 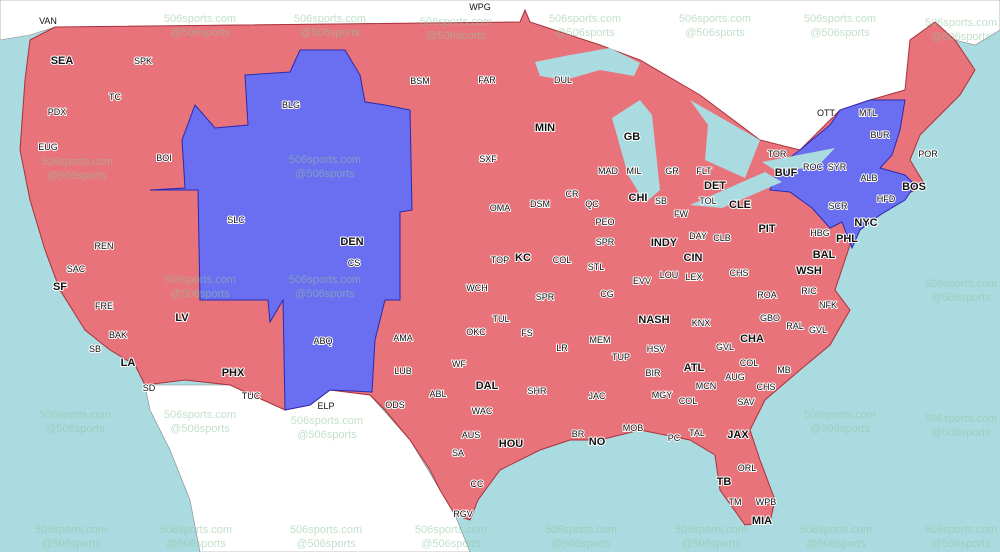 I want to click on city-label: SAC, so click(x=76, y=269).